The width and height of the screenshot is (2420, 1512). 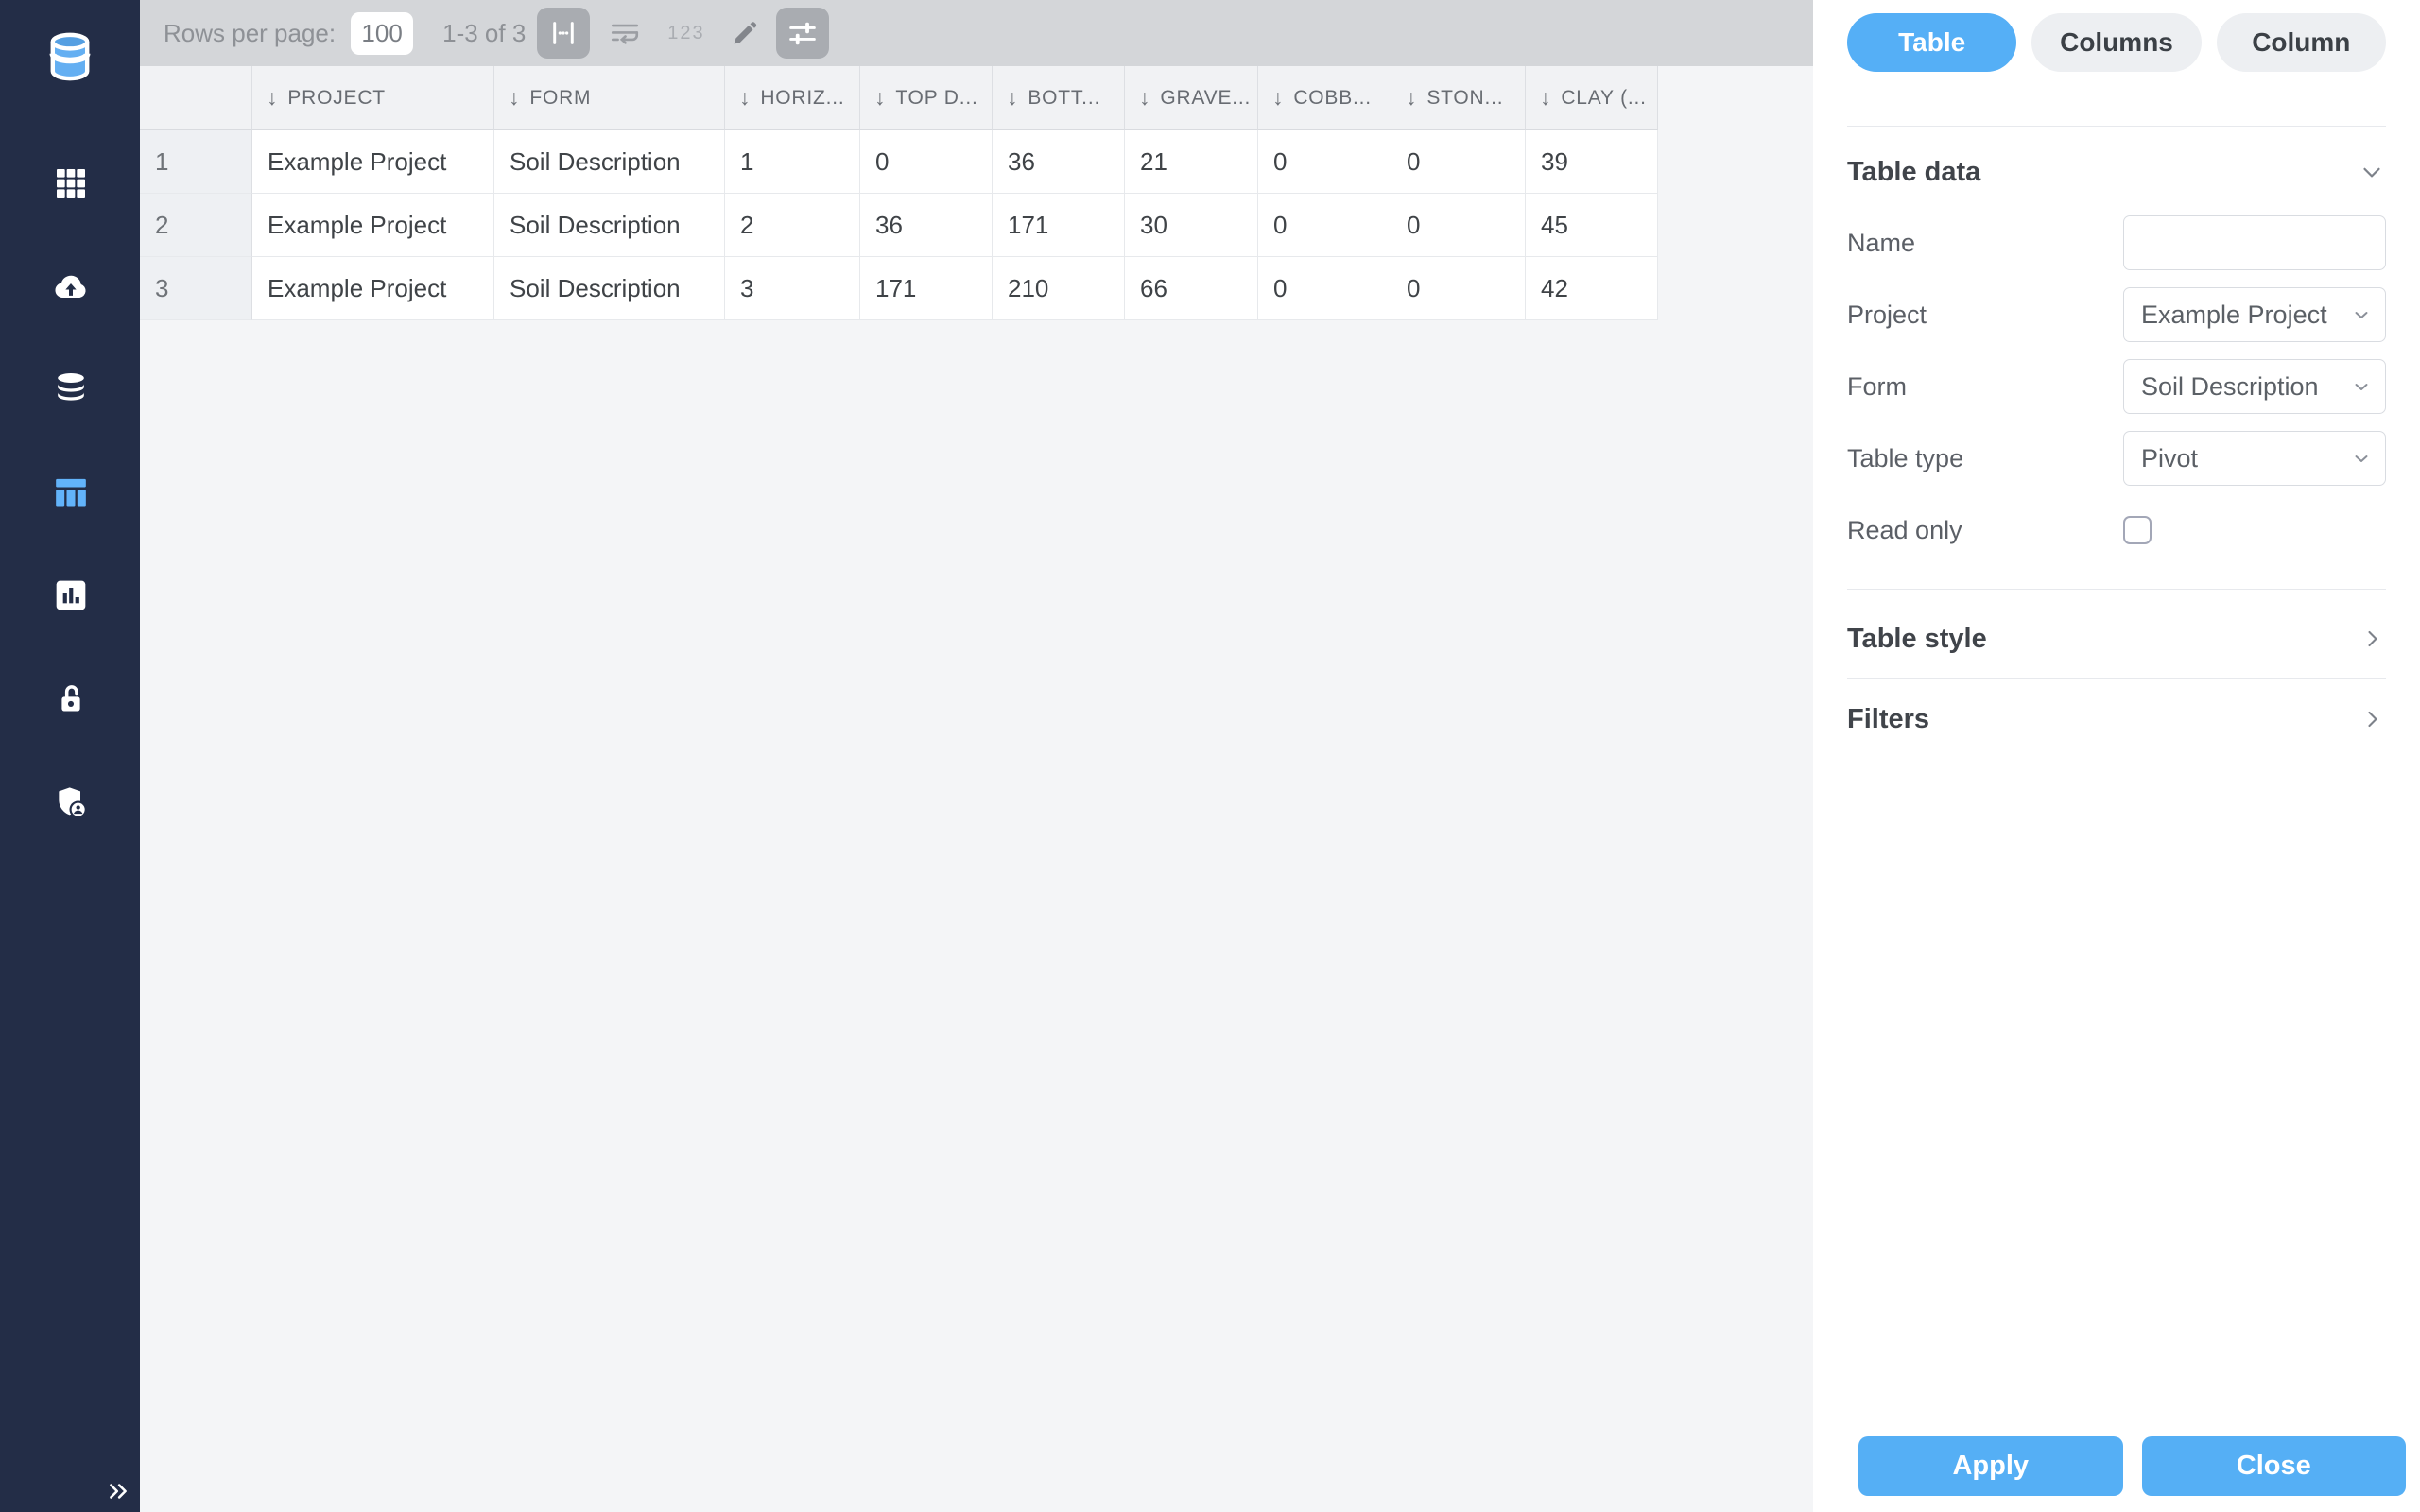 I want to click on row-number-cell: 1, so click(x=196, y=162).